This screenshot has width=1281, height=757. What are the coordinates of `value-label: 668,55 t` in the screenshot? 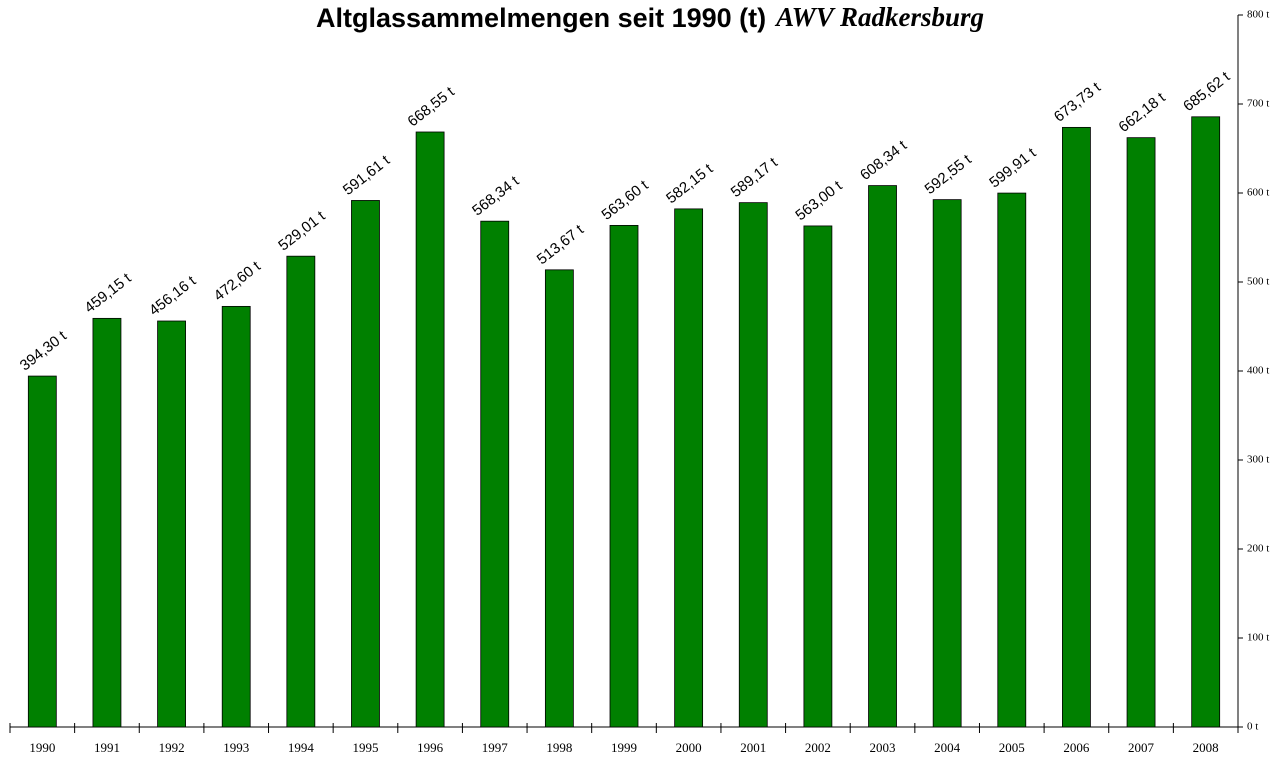 It's located at (432, 106).